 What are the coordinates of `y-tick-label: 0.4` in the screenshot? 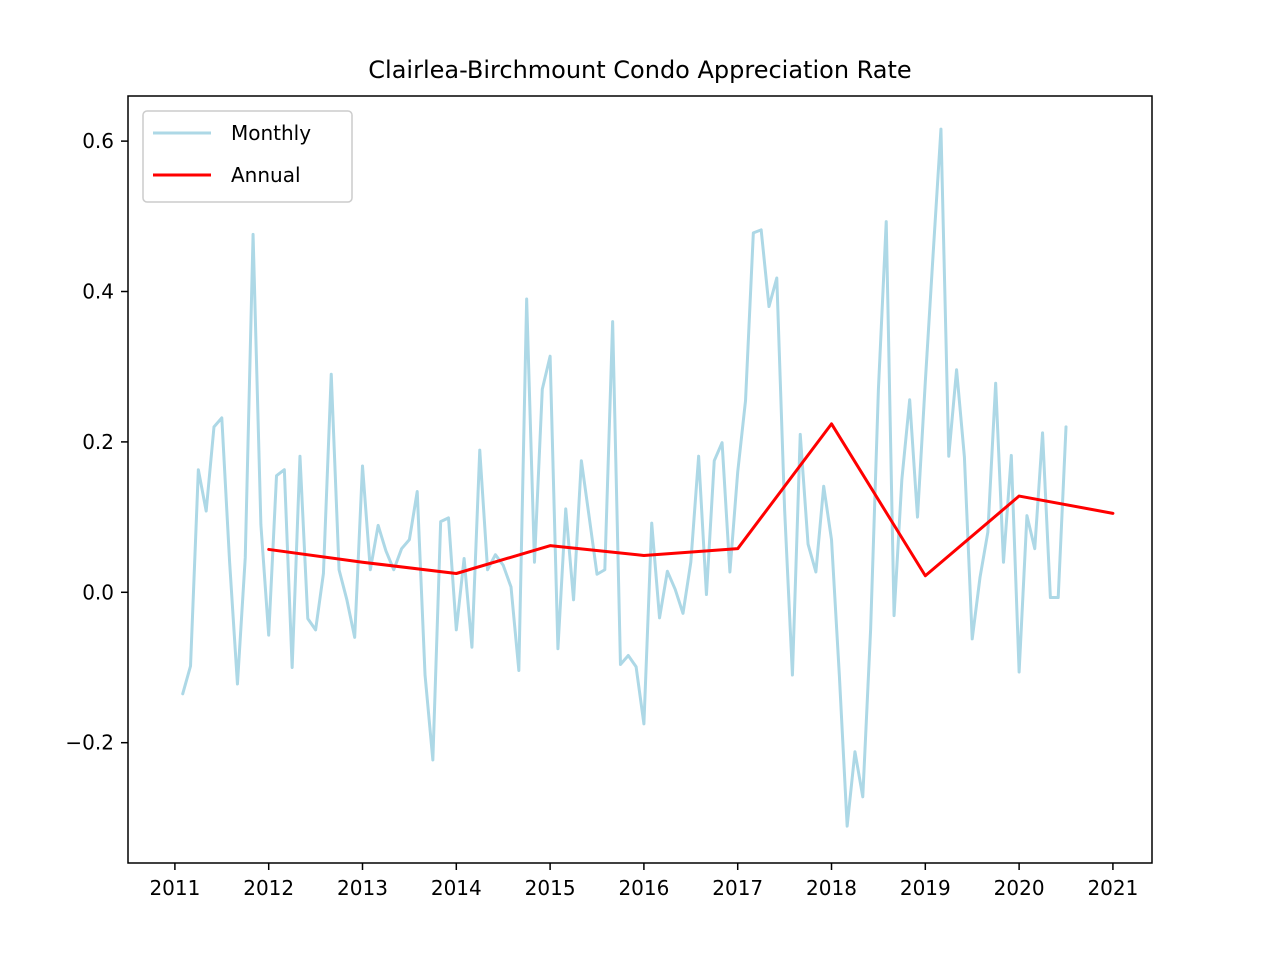 It's located at (98, 292).